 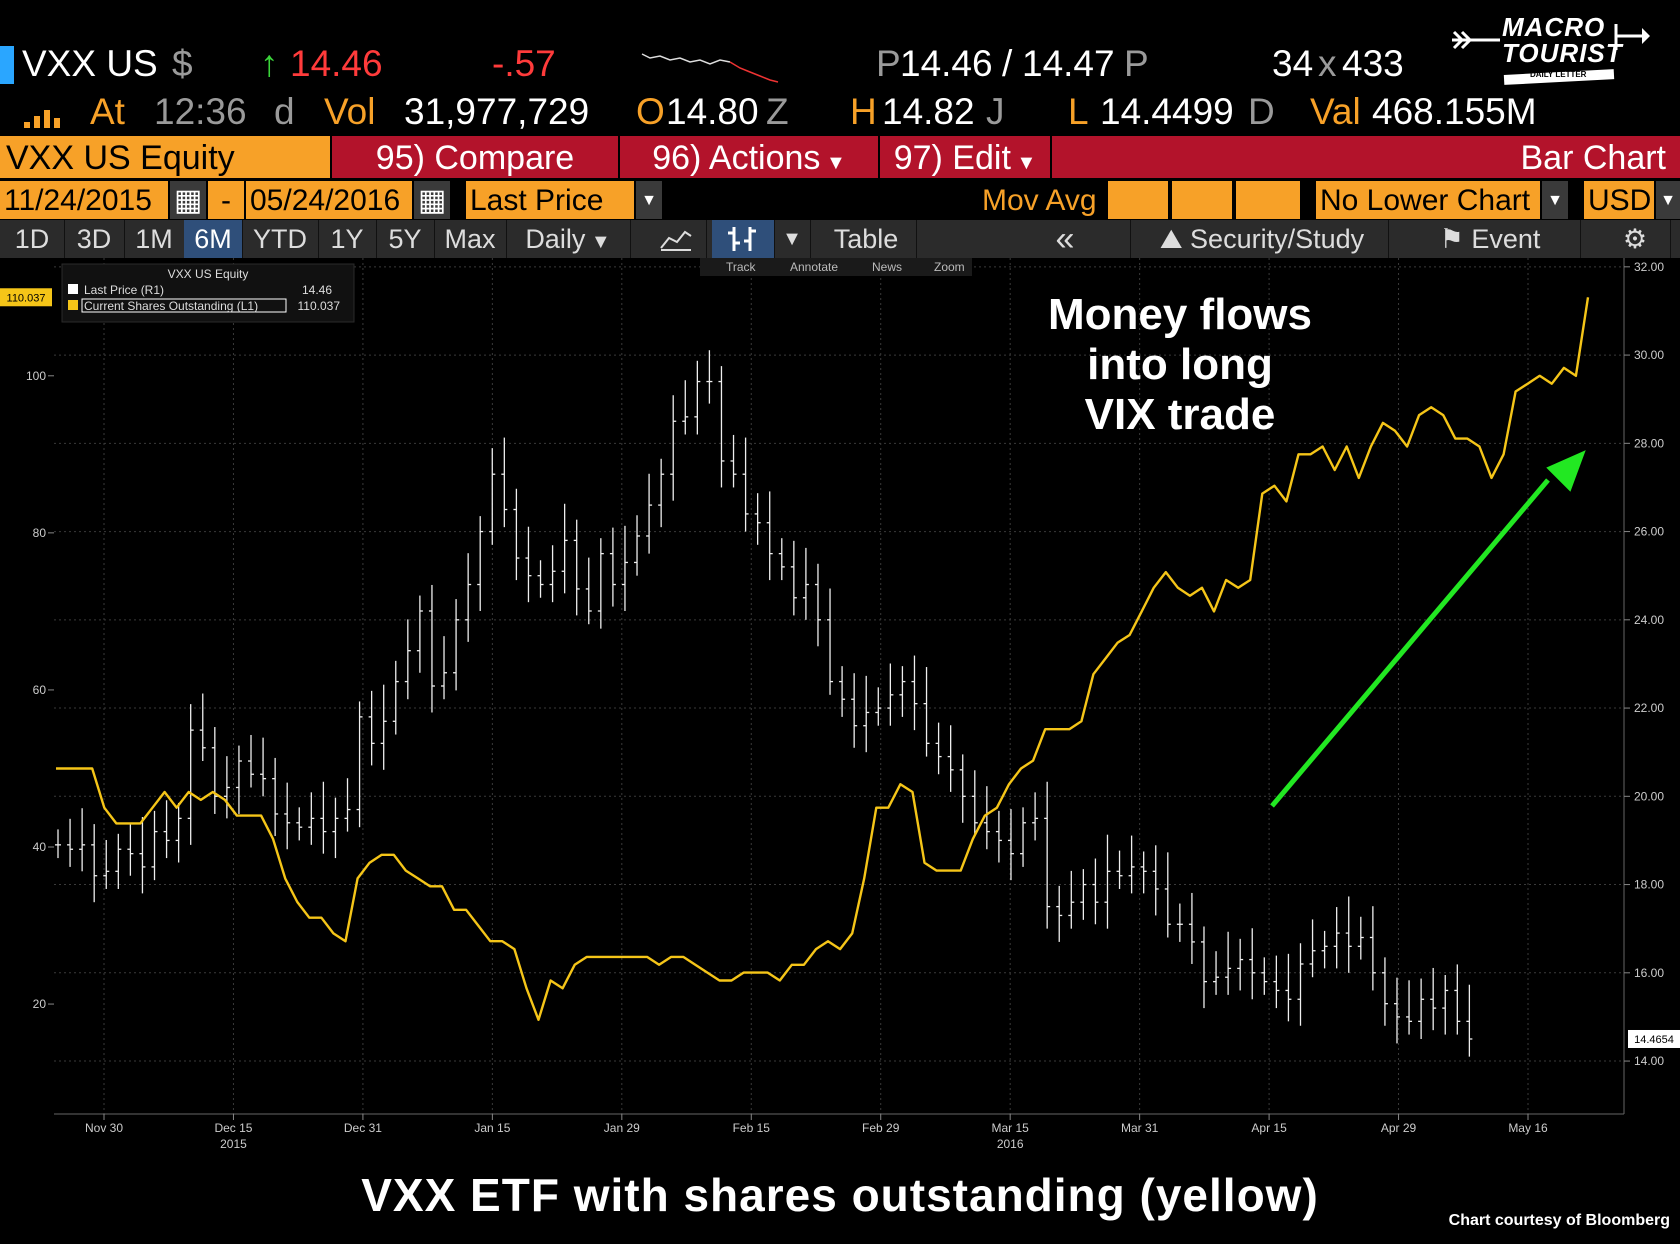 I want to click on period-3d: 3D, so click(x=94, y=239).